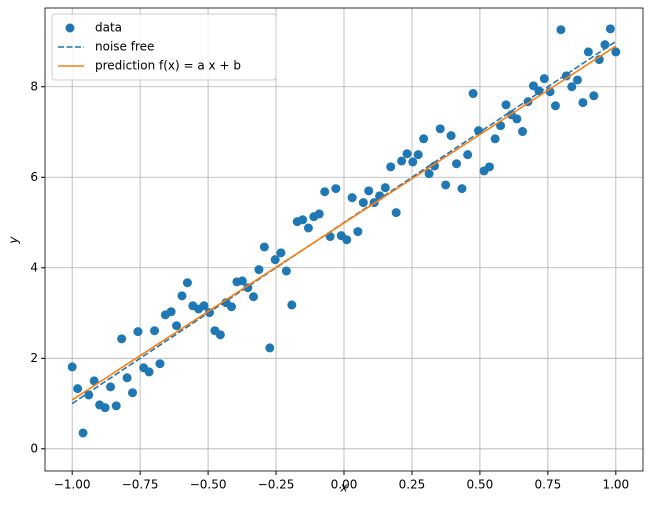  I want to click on x-tick-label: −0.75, so click(140, 485).